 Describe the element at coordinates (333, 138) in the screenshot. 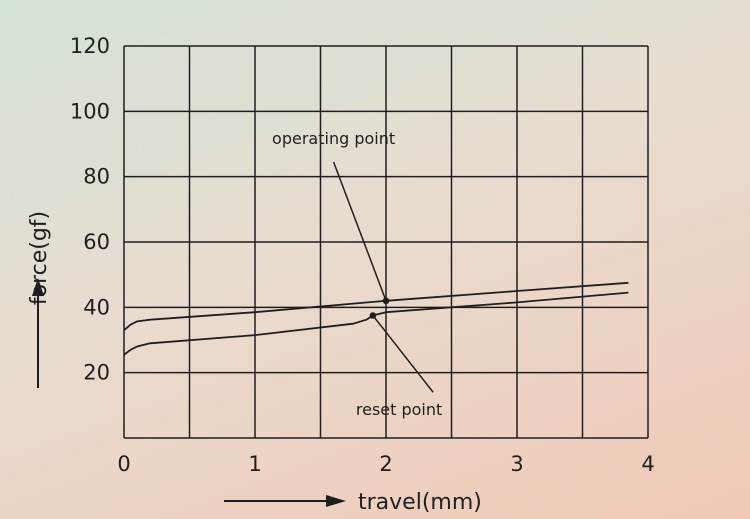

I see `operating-point-label: operating point` at that location.